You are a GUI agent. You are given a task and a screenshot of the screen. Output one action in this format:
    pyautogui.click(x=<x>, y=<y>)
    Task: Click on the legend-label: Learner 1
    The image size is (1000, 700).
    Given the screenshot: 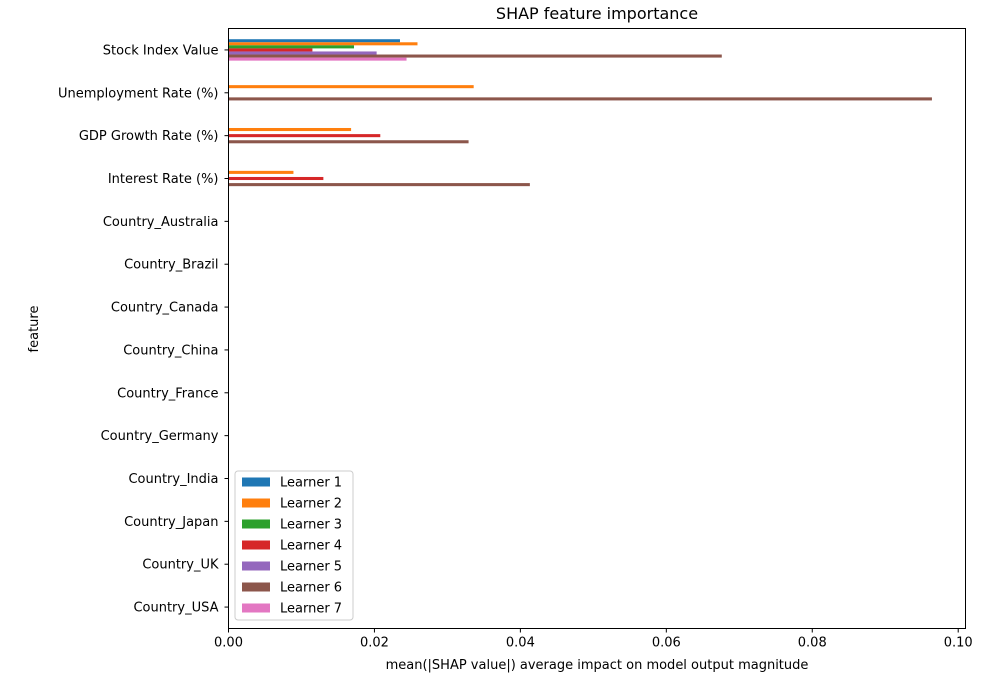 What is the action you would take?
    pyautogui.click(x=311, y=483)
    